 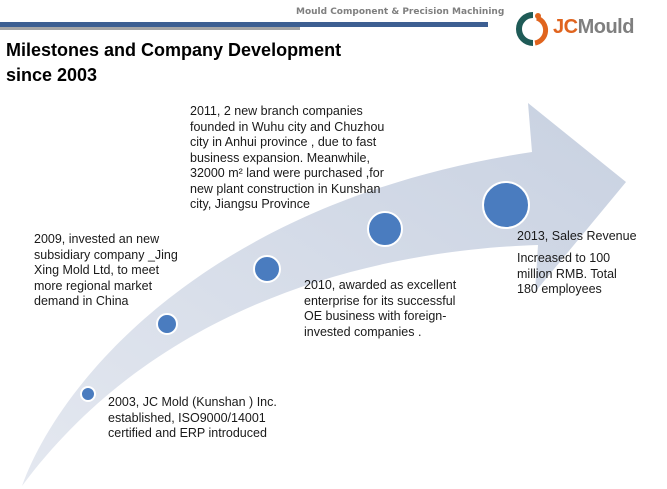 What do you see at coordinates (267, 269) in the screenshot?
I see `milestone-dot-2010` at bounding box center [267, 269].